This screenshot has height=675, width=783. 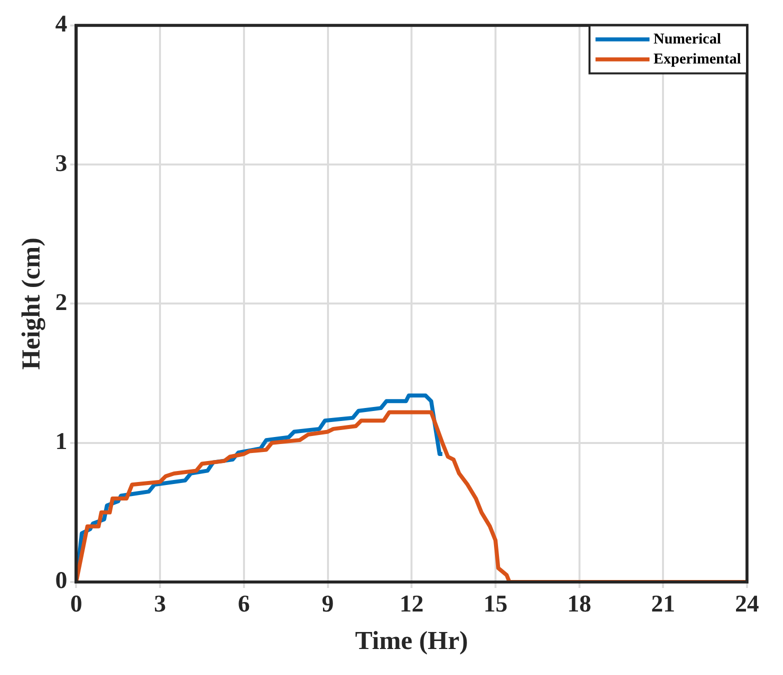 What do you see at coordinates (579, 605) in the screenshot?
I see `x-tick-label: 18` at bounding box center [579, 605].